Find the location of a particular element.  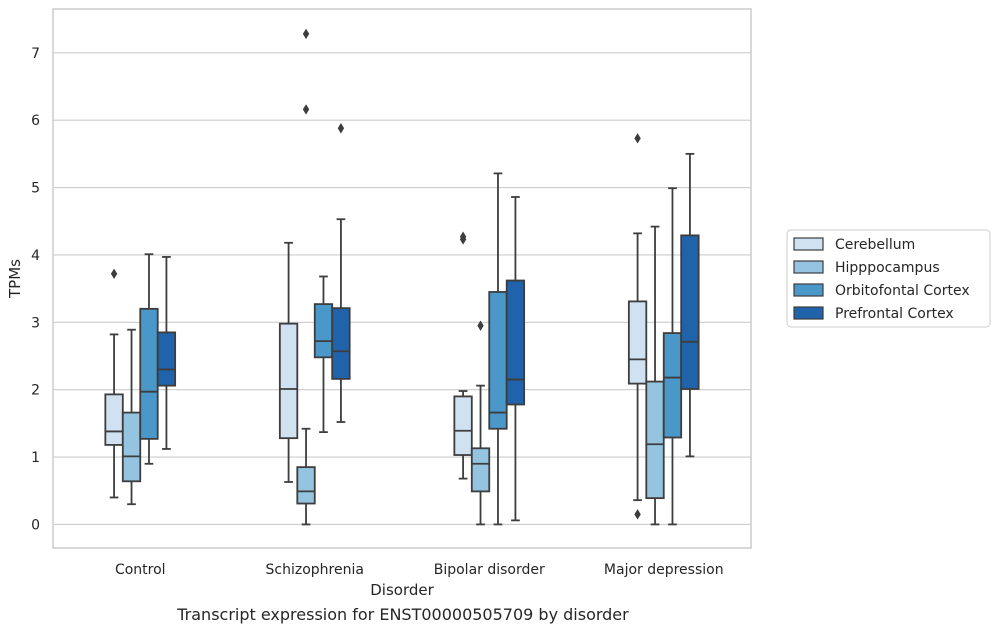

legend-item: Hipppocampus is located at coordinates (866, 268).